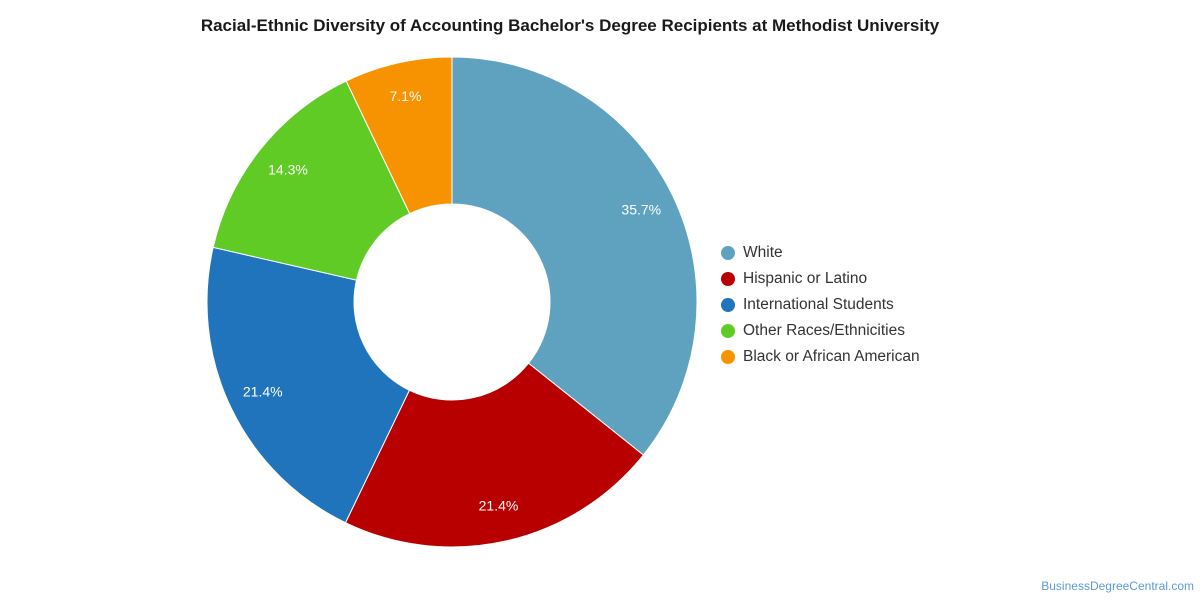 This screenshot has height=600, width=1200. What do you see at coordinates (1117, 586) in the screenshot?
I see `source-credit: BusinessDegreeCentral.com` at bounding box center [1117, 586].